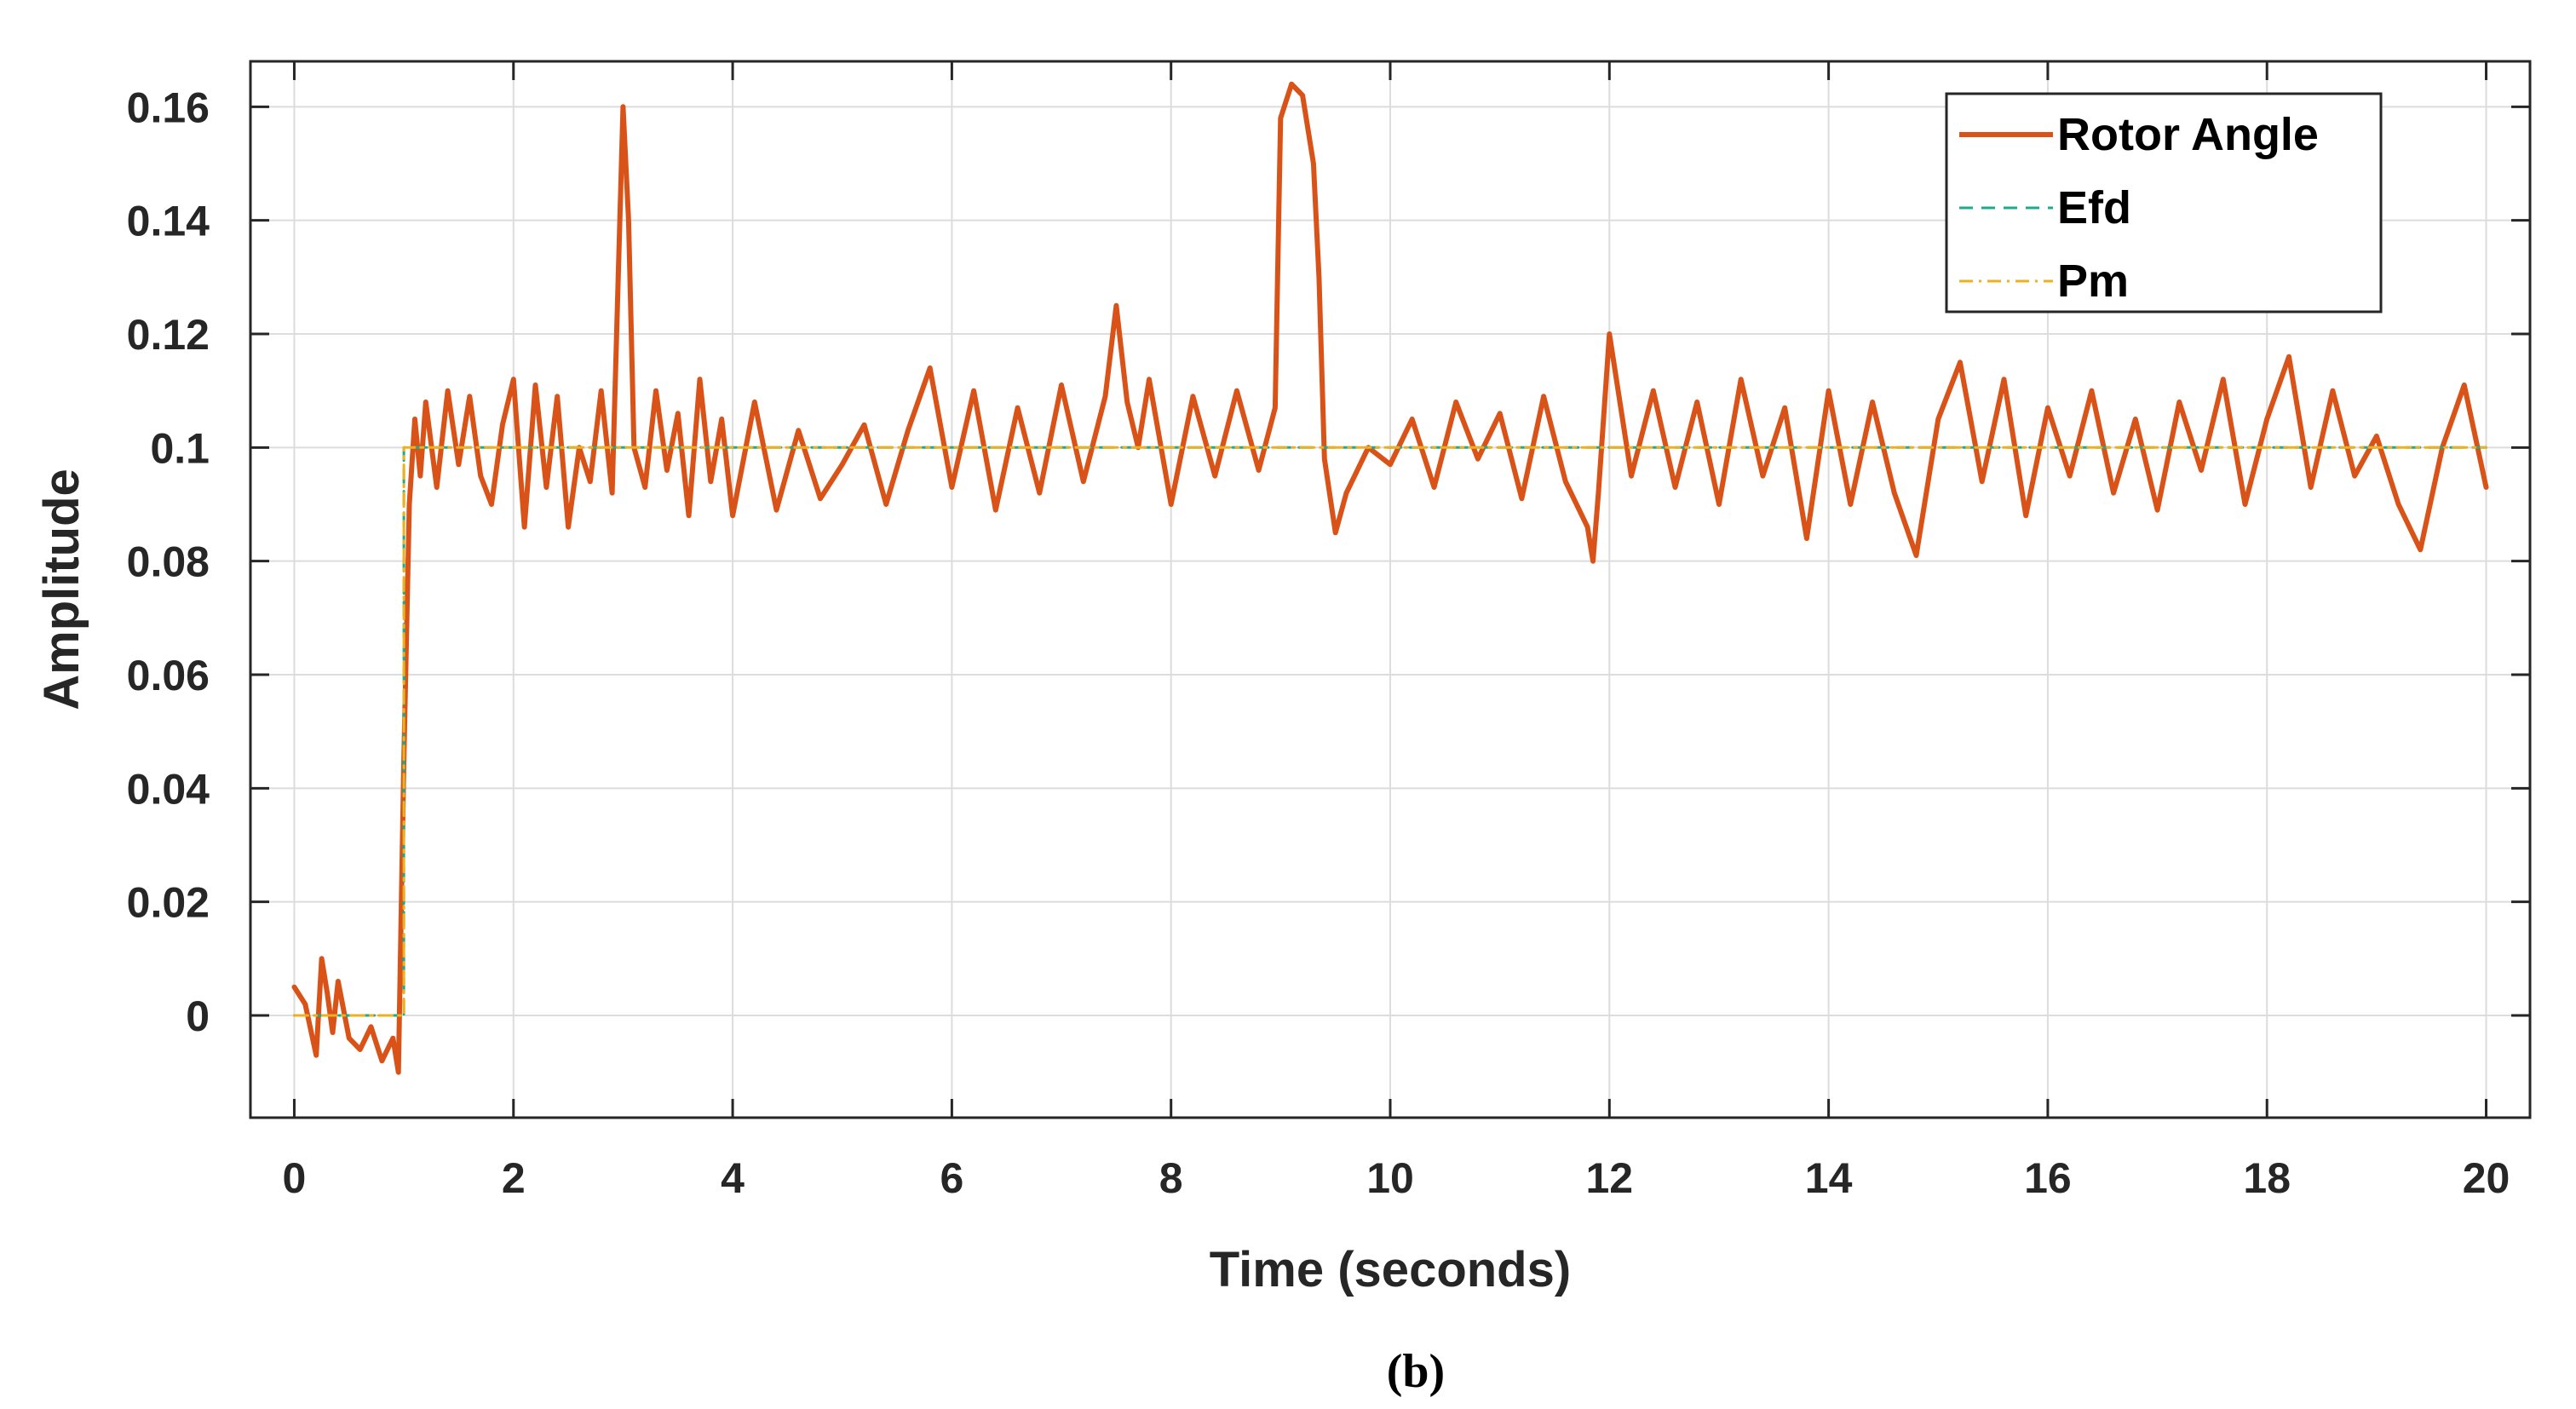 This screenshot has width=2576, height=1409. Describe the element at coordinates (1829, 1178) in the screenshot. I see `x-tick-label: 14` at that location.